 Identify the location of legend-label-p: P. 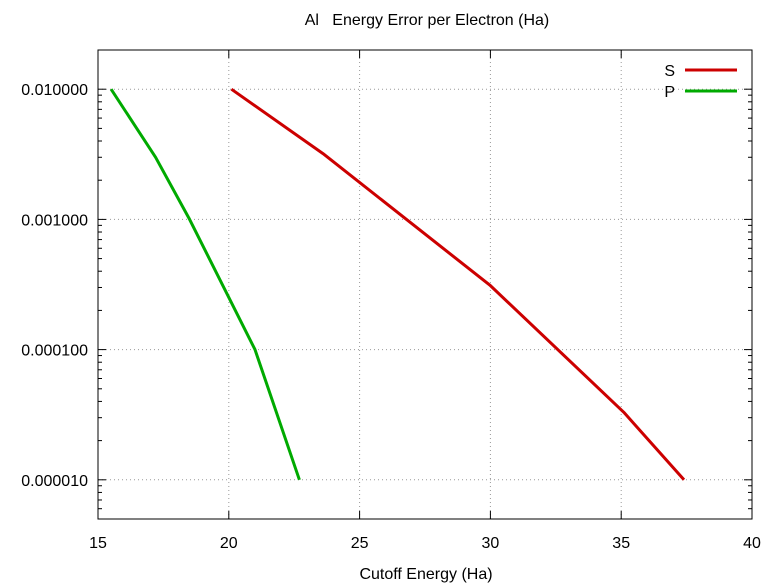
(669, 92).